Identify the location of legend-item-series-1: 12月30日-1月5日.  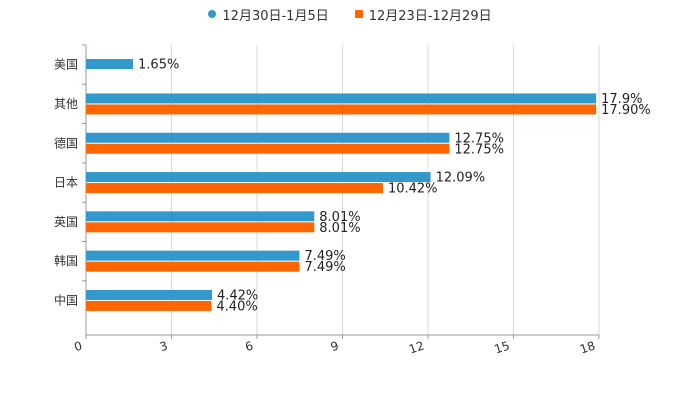
(268, 14).